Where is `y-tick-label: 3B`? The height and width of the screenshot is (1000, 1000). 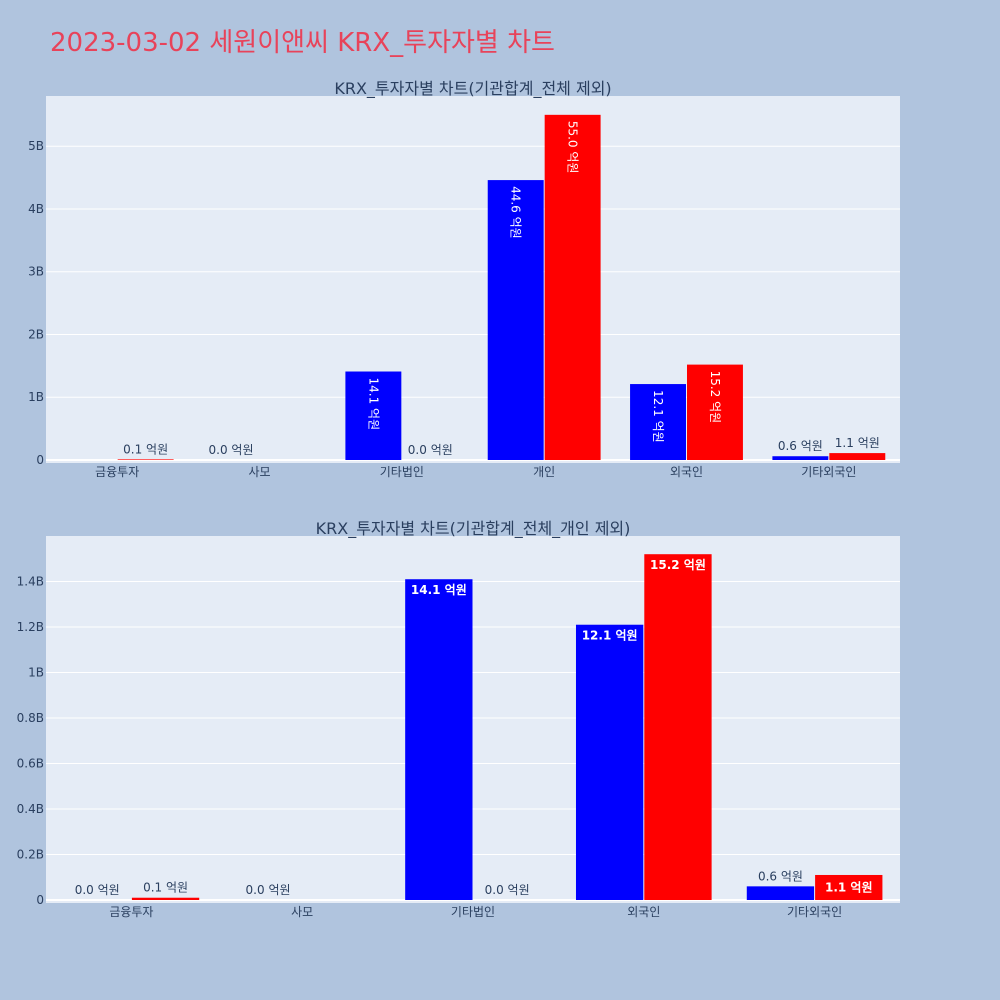 y-tick-label: 3B is located at coordinates (36, 272).